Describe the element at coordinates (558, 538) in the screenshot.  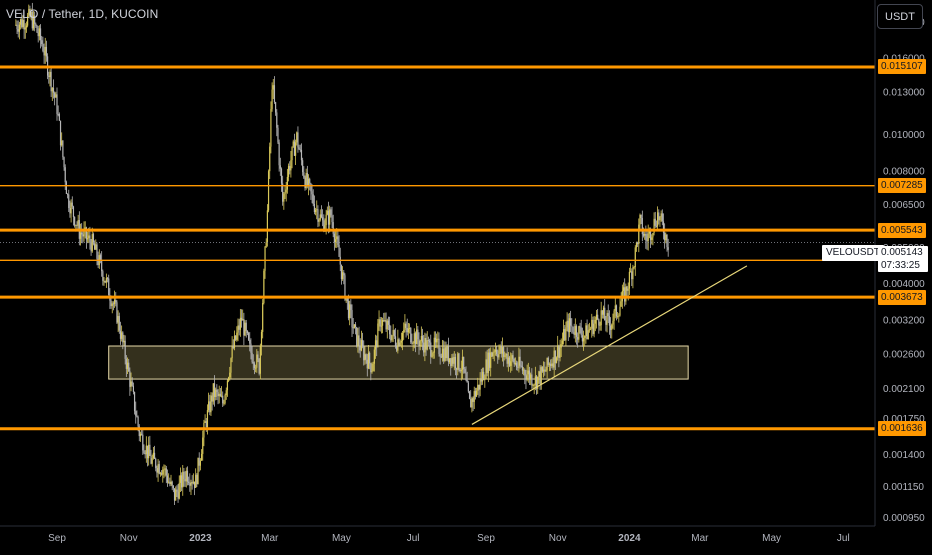
I see `x-tick-label: Nov` at that location.